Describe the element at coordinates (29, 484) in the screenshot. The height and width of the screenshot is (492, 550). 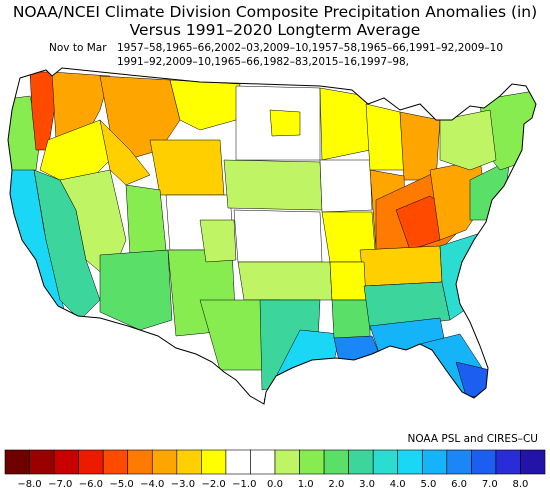
I see `colorbar-tick-label: −8.0` at that location.